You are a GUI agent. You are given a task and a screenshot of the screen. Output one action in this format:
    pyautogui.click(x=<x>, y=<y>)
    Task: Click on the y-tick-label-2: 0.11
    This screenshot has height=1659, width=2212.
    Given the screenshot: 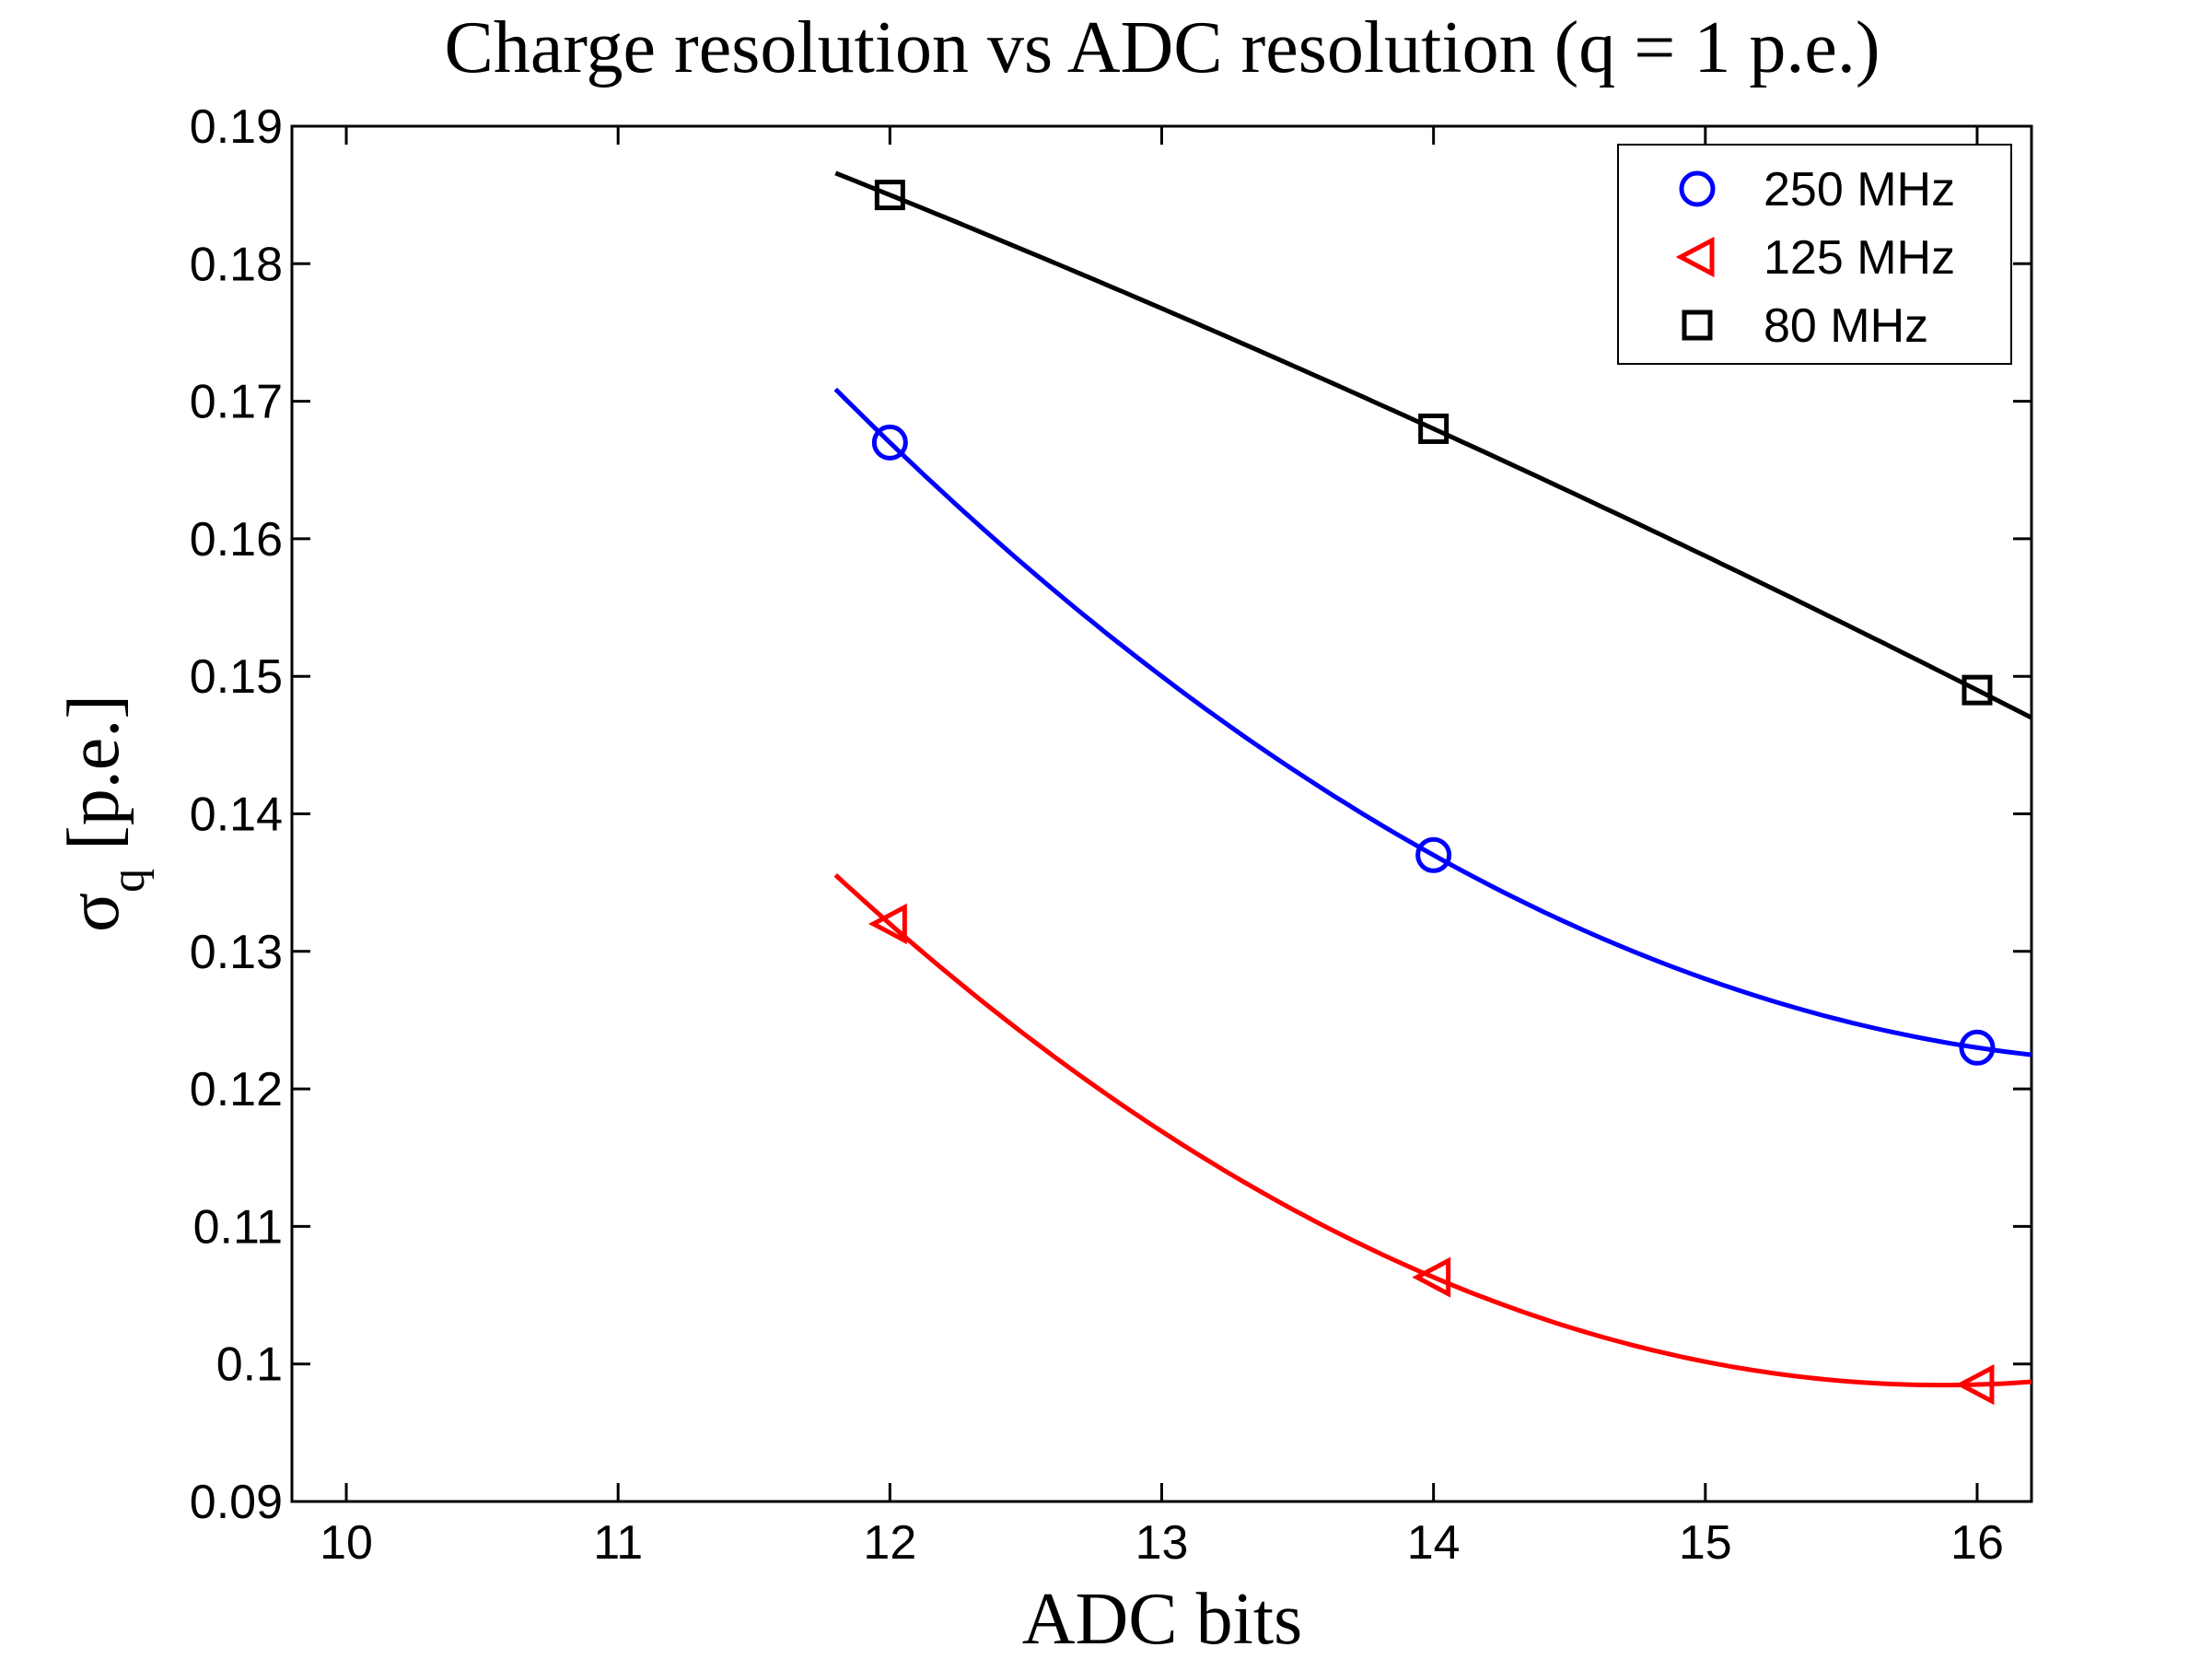 What is the action you would take?
    pyautogui.click(x=238, y=1227)
    